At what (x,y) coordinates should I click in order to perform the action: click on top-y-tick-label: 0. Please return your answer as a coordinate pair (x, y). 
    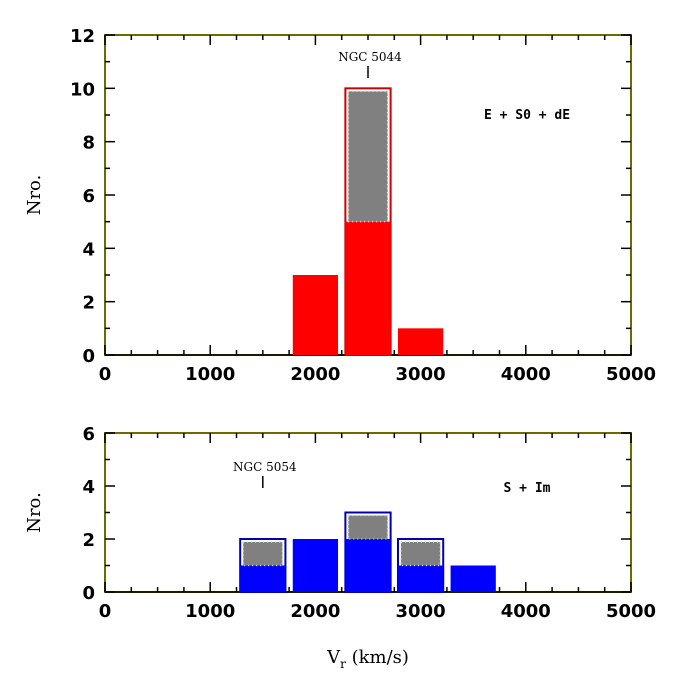
    Looking at the image, I should click on (88, 356).